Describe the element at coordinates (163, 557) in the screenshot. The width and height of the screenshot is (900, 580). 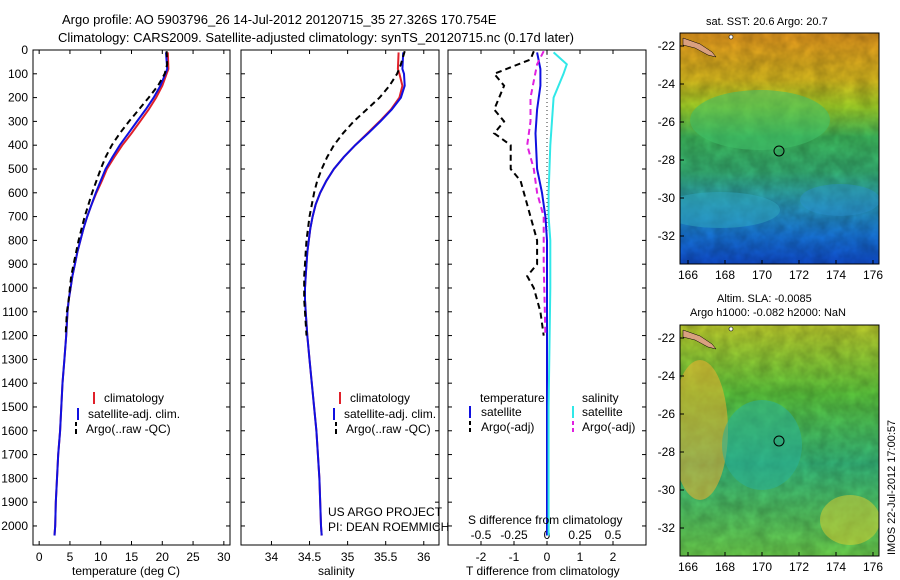
I see `x-tick-label: 20` at that location.